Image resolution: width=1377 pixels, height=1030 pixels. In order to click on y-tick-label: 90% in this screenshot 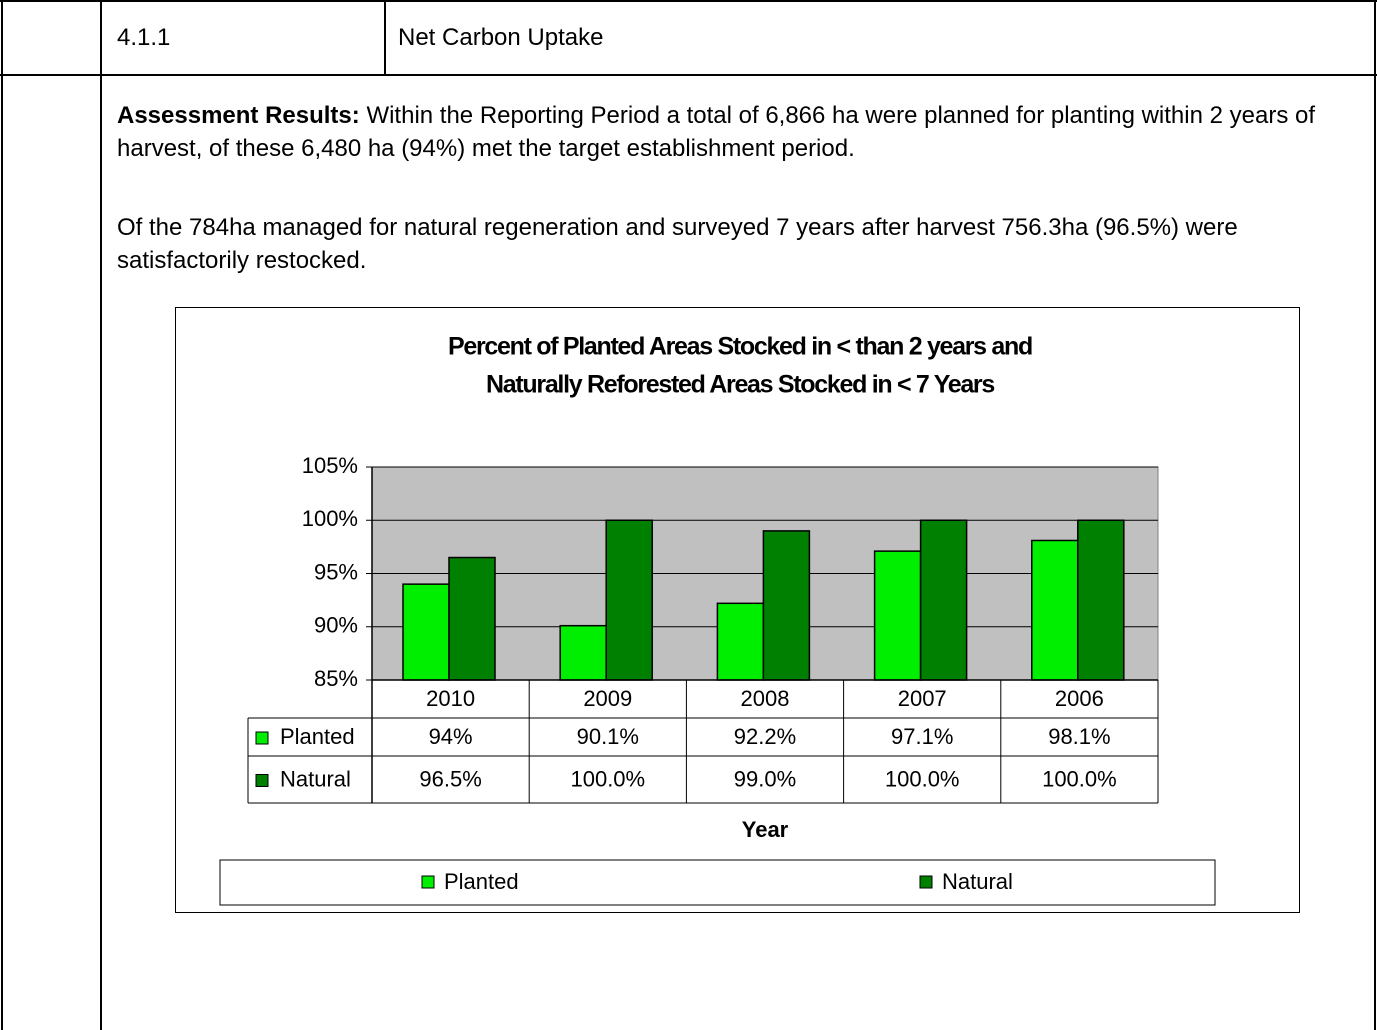, I will do `click(336, 625)`.